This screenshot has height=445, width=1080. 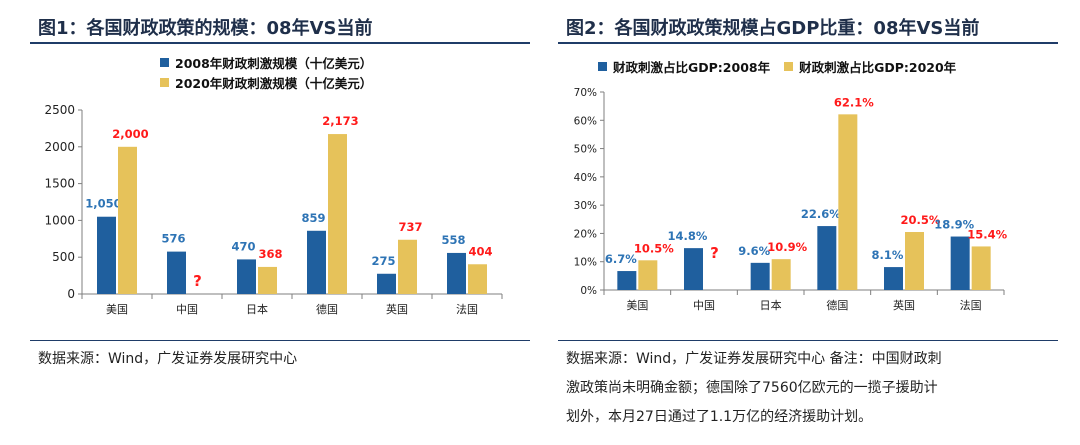 What do you see at coordinates (410, 227) in the screenshot?
I see `data-label-2020: 737` at bounding box center [410, 227].